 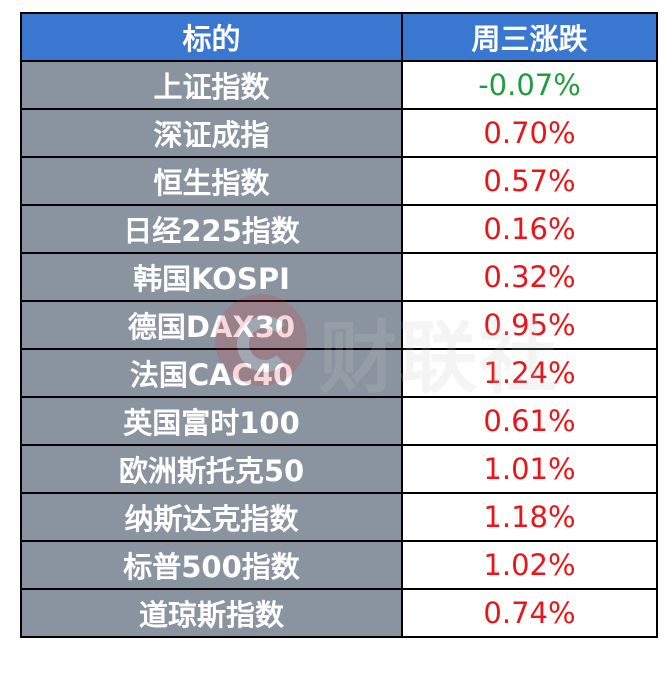 What do you see at coordinates (211, 37) in the screenshot?
I see `header-asset: 标的` at bounding box center [211, 37].